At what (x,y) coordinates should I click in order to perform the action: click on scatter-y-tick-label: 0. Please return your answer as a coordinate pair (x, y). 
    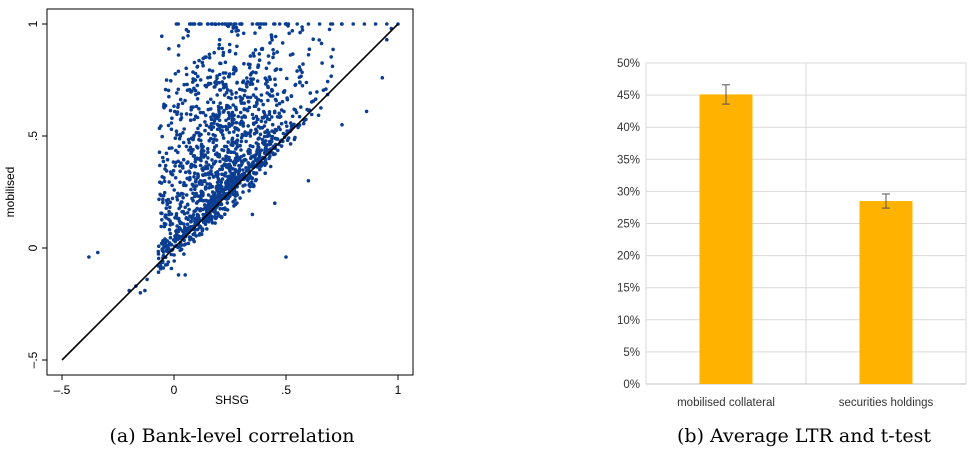
    Looking at the image, I should click on (33, 247).